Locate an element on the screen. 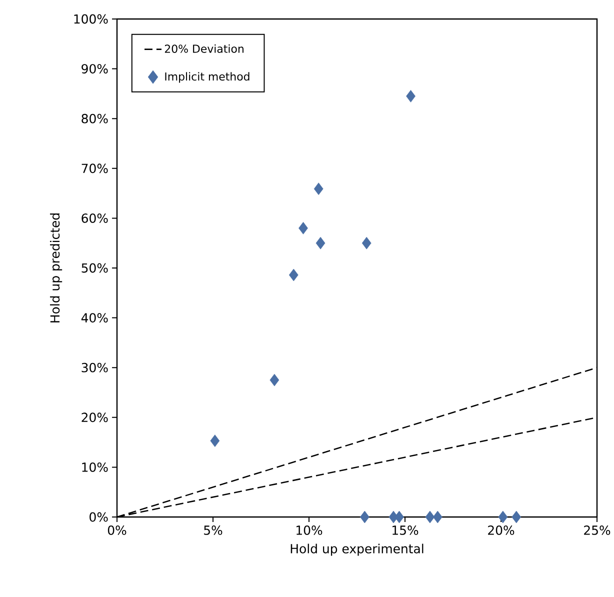 Image resolution: width=614 pixels, height=597 pixels. x-tick-label: 25% is located at coordinates (597, 530).